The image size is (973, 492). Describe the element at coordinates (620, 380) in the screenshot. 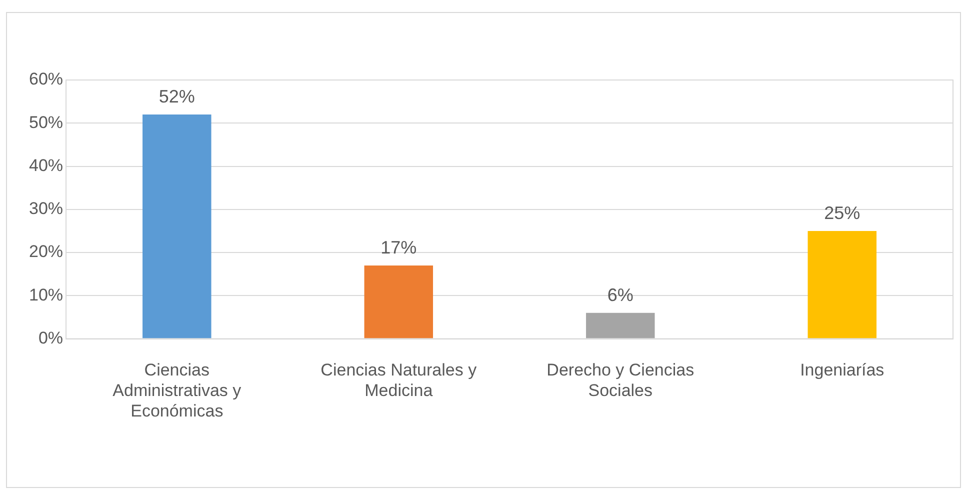

I see `x-tick-label: Derecho y Ciencias Sociales` at that location.